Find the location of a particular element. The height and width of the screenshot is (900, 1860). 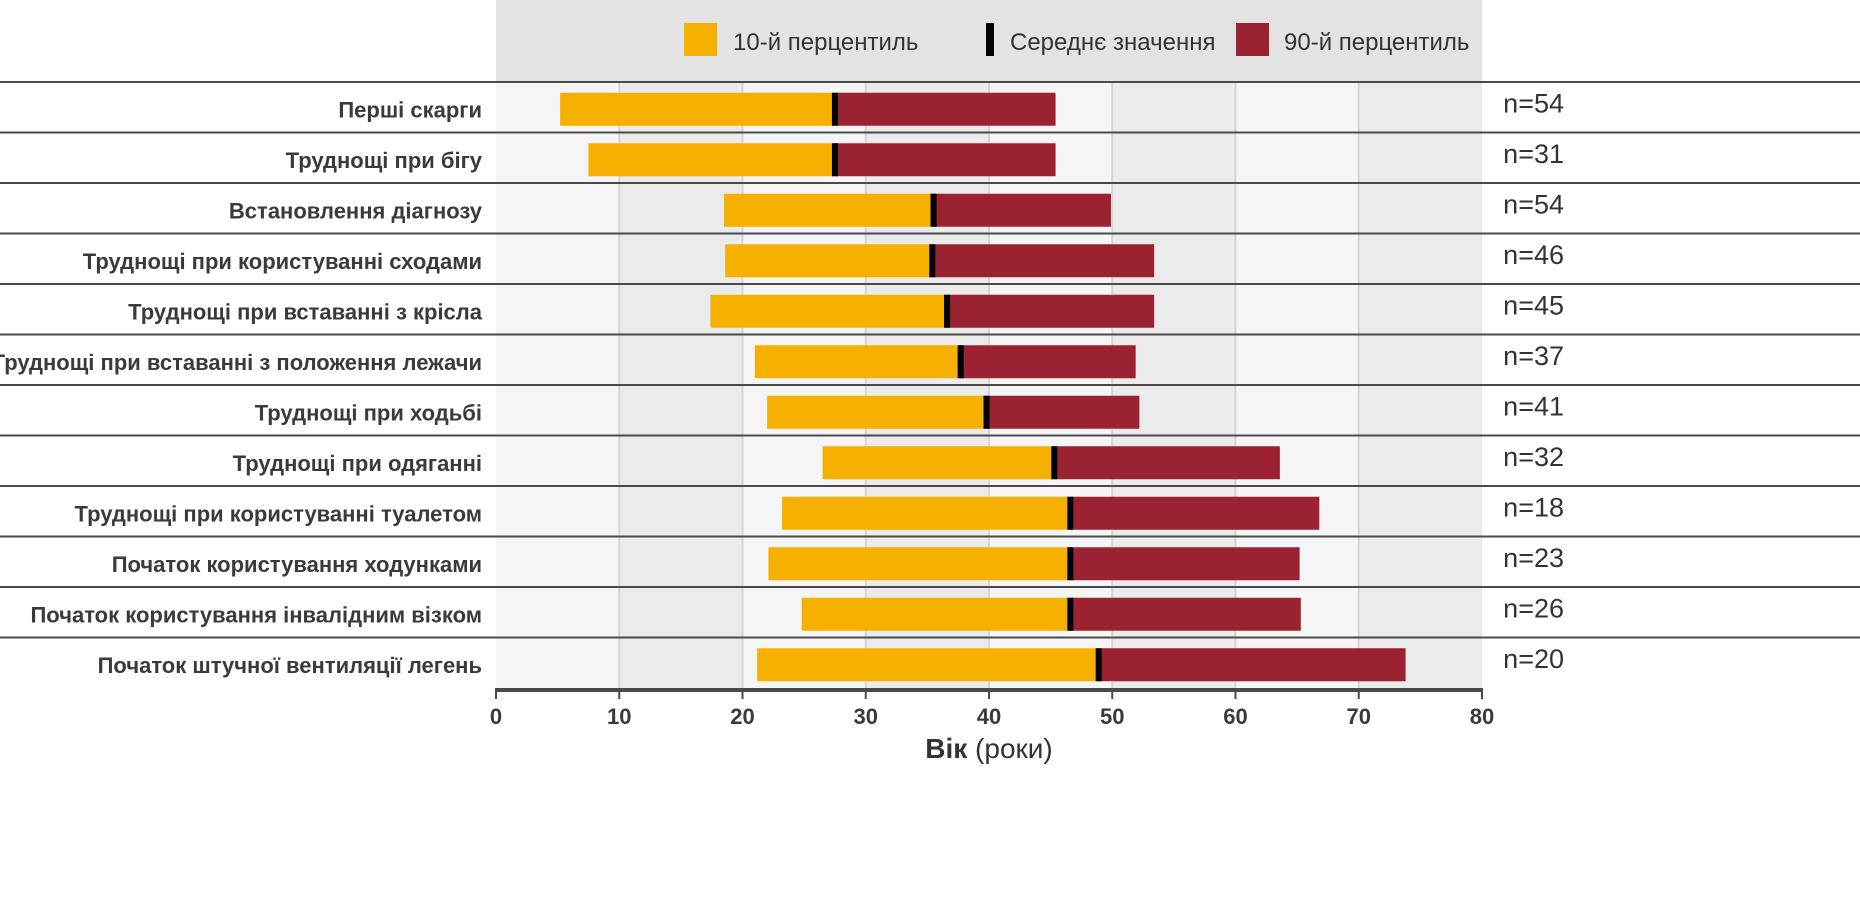

n-label: n=45 is located at coordinates (1533, 305).